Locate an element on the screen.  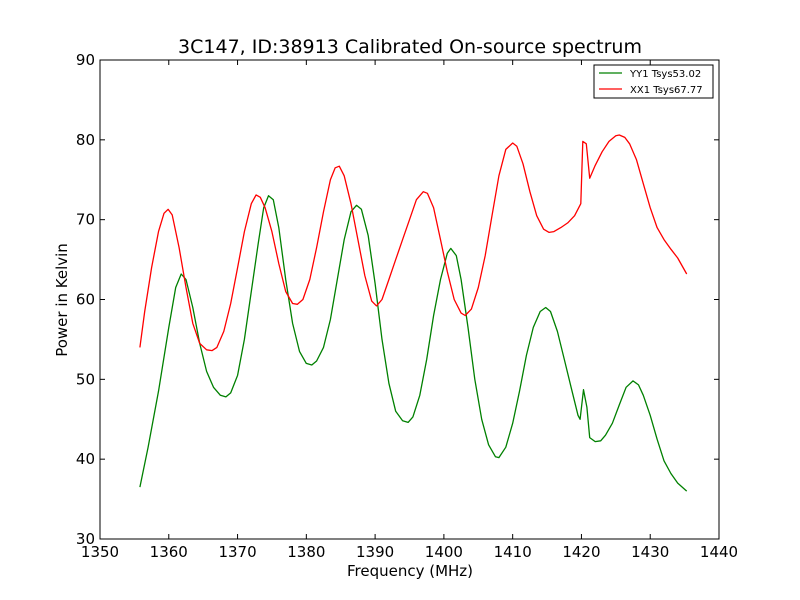
y-tick-label: 70 is located at coordinates (85, 220).